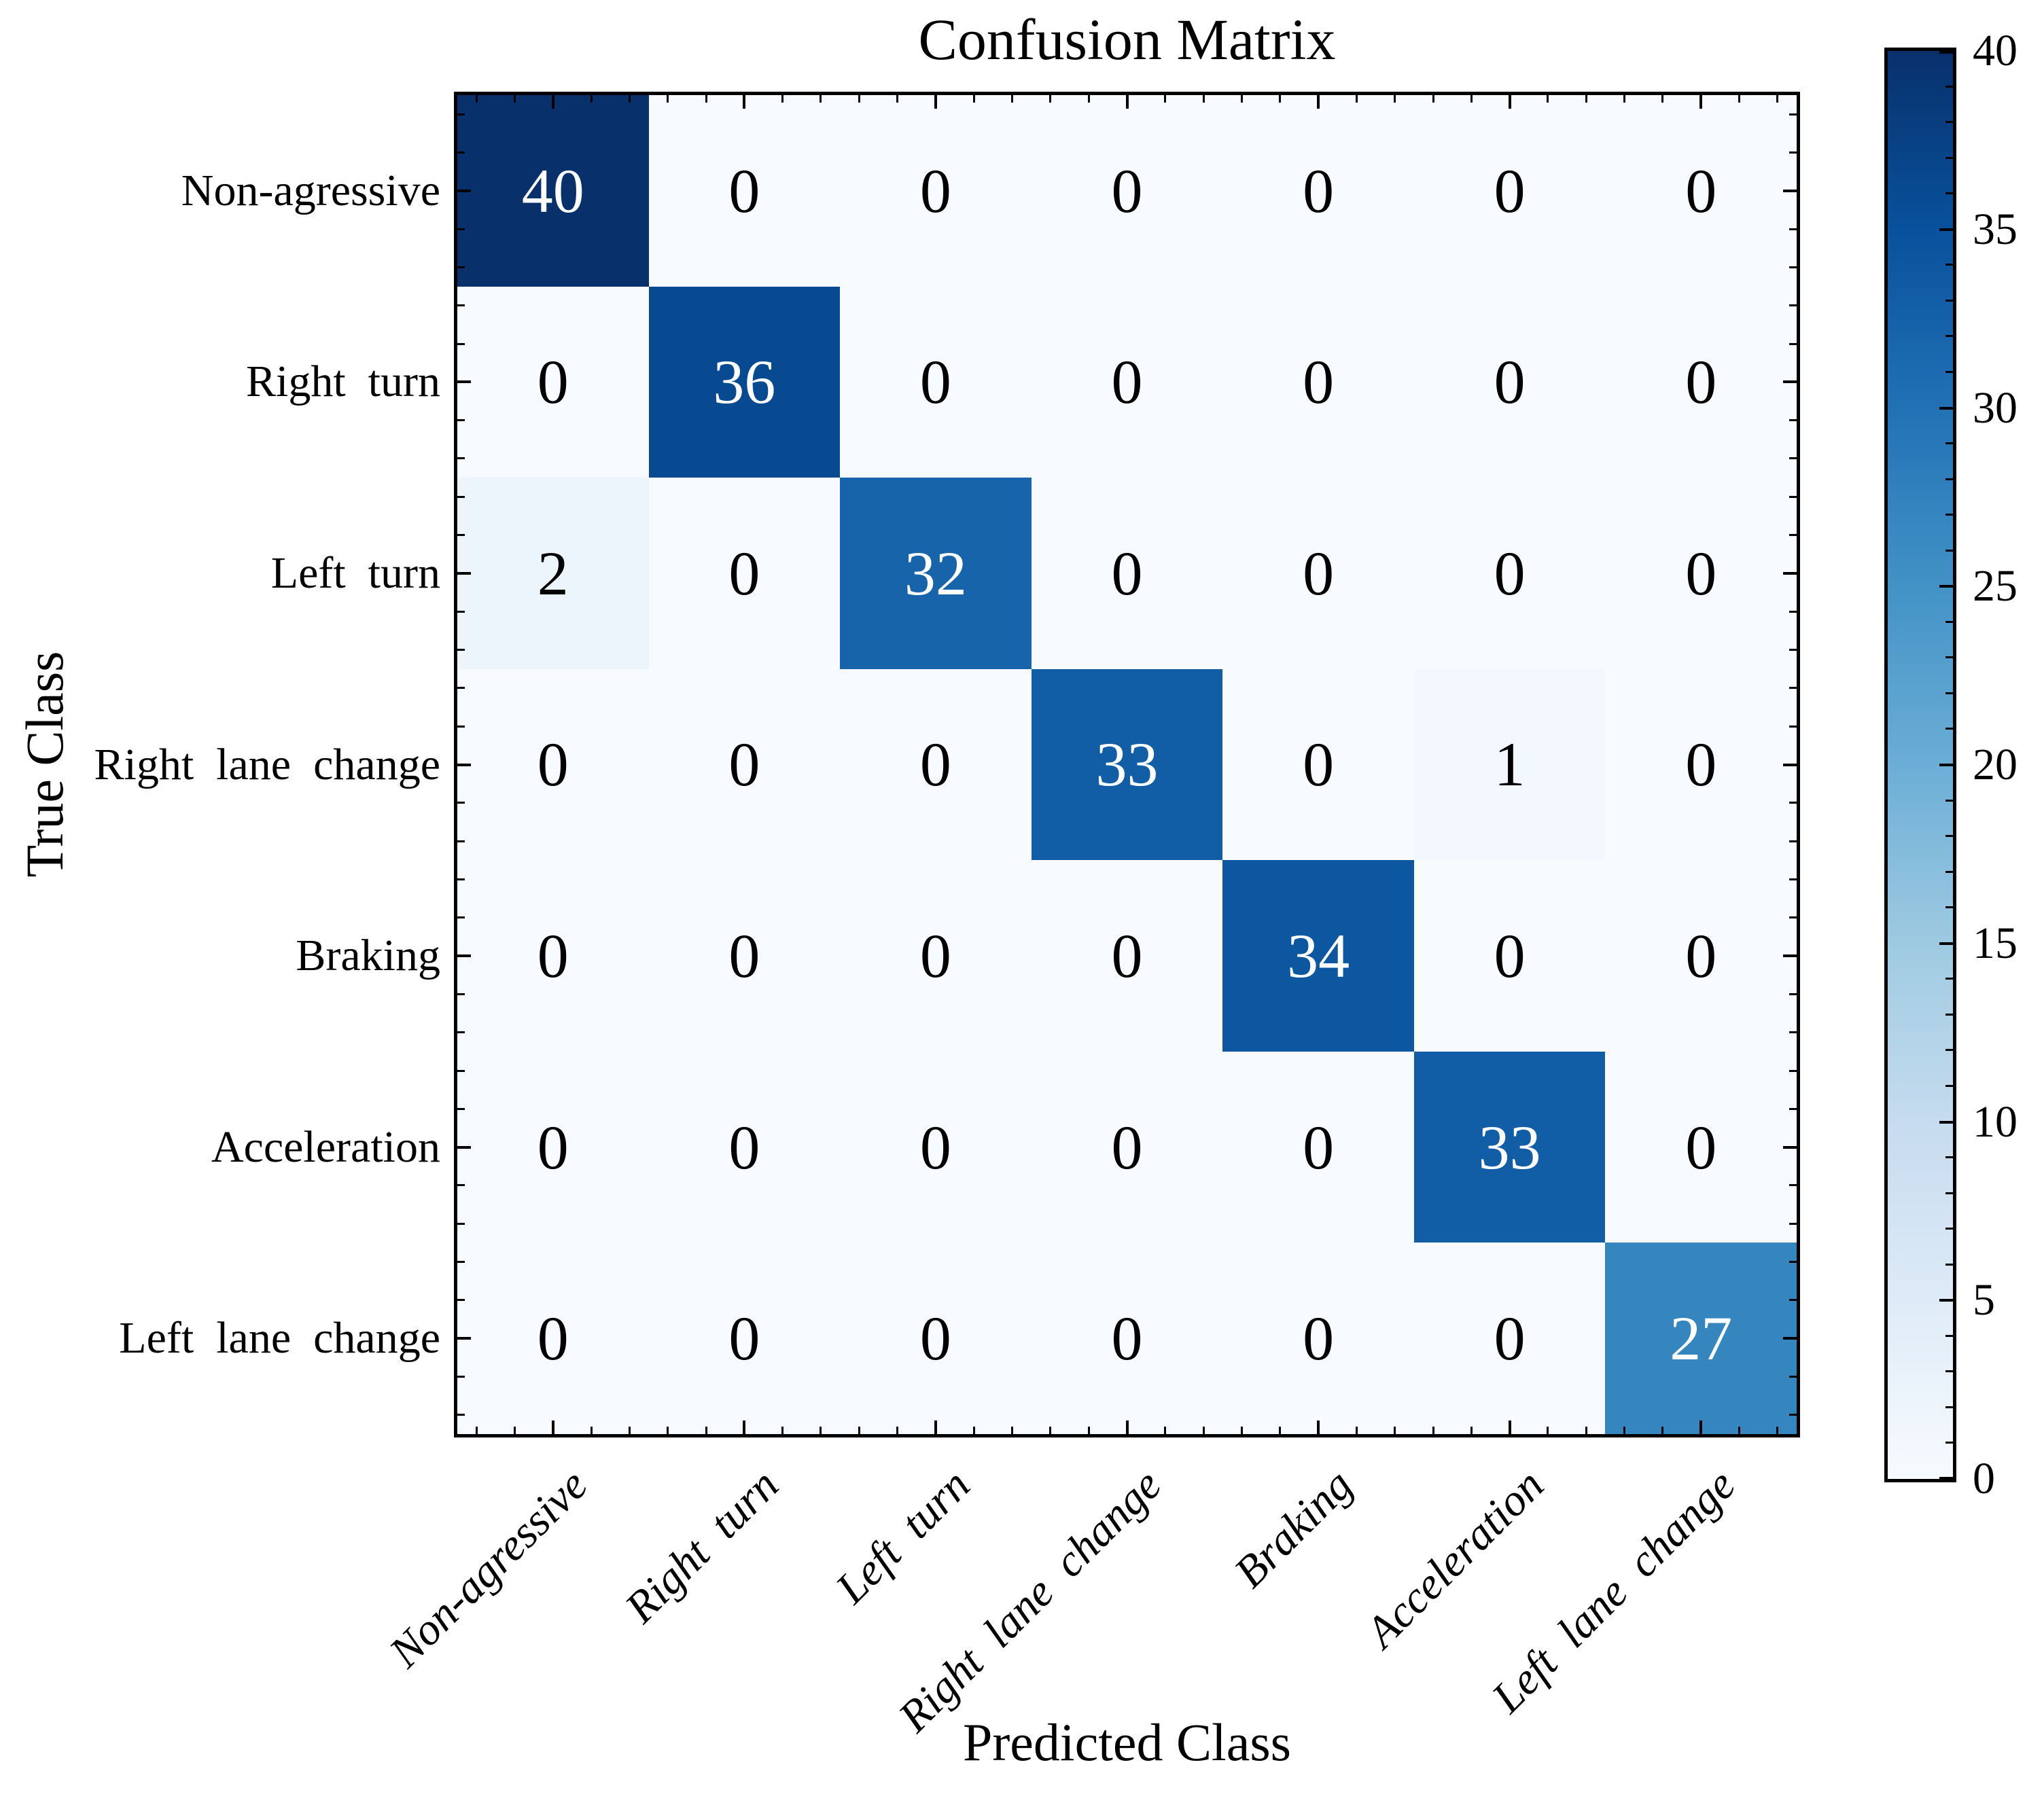 The width and height of the screenshot is (2044, 1805). Describe the element at coordinates (267, 764) in the screenshot. I see `y-tick-label: Right lane change` at that location.